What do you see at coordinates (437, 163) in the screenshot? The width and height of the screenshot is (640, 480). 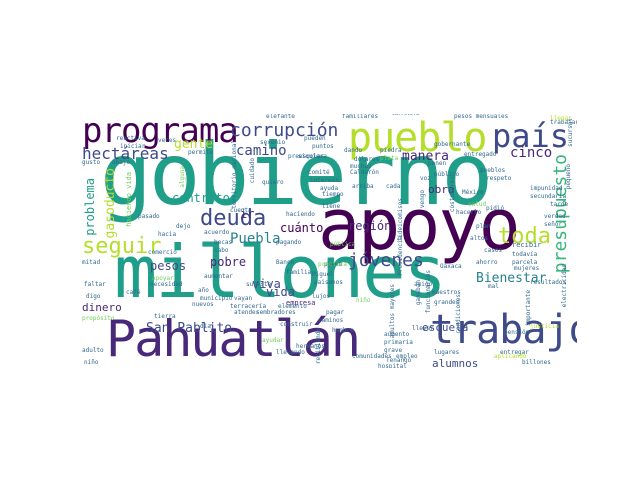 I see `word: ponen` at bounding box center [437, 163].